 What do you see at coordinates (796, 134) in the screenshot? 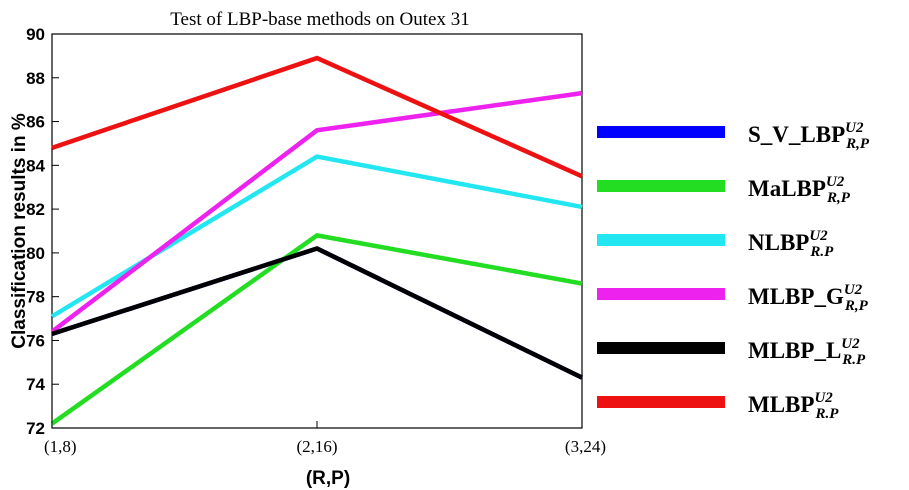
I see `legend-name: S_V_LBP` at bounding box center [796, 134].